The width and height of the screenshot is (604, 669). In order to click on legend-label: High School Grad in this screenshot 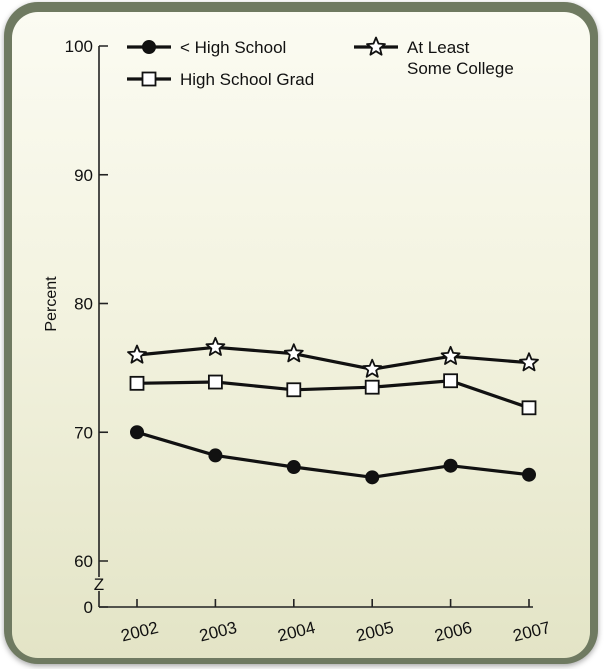, I will do `click(247, 79)`.